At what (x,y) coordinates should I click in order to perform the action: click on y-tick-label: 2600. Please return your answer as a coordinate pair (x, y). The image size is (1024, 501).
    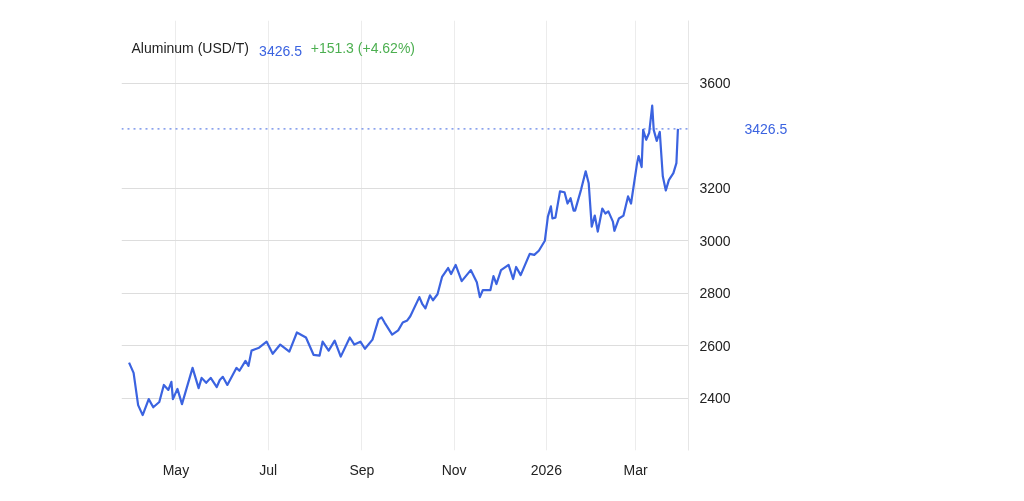
    Looking at the image, I should click on (715, 345).